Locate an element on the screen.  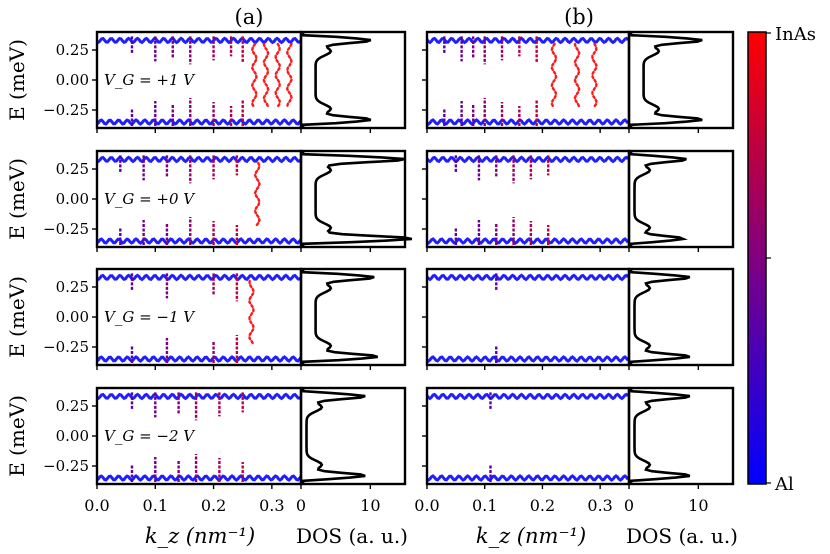
panel-a-row-4: 0.25 0.00 −0.25 0.0 0.1 0.2 0.3 0 10 V_G = −2 V is located at coordinates (225, 450).